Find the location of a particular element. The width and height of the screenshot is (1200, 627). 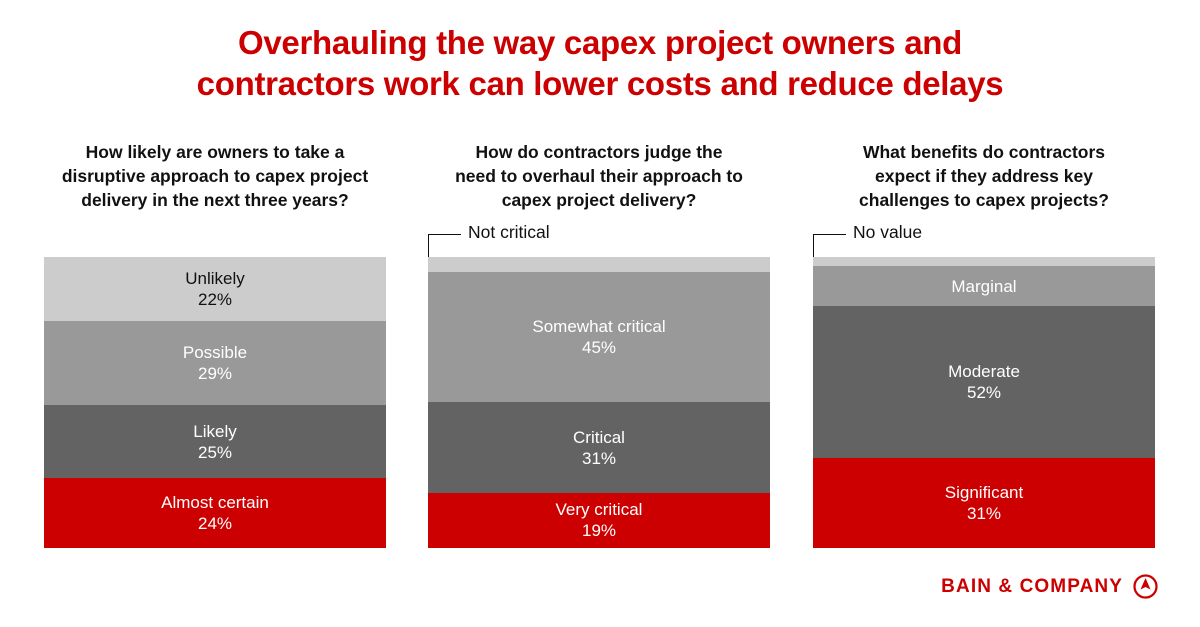

bar-segment-critical: Critical 31% is located at coordinates (599, 447).